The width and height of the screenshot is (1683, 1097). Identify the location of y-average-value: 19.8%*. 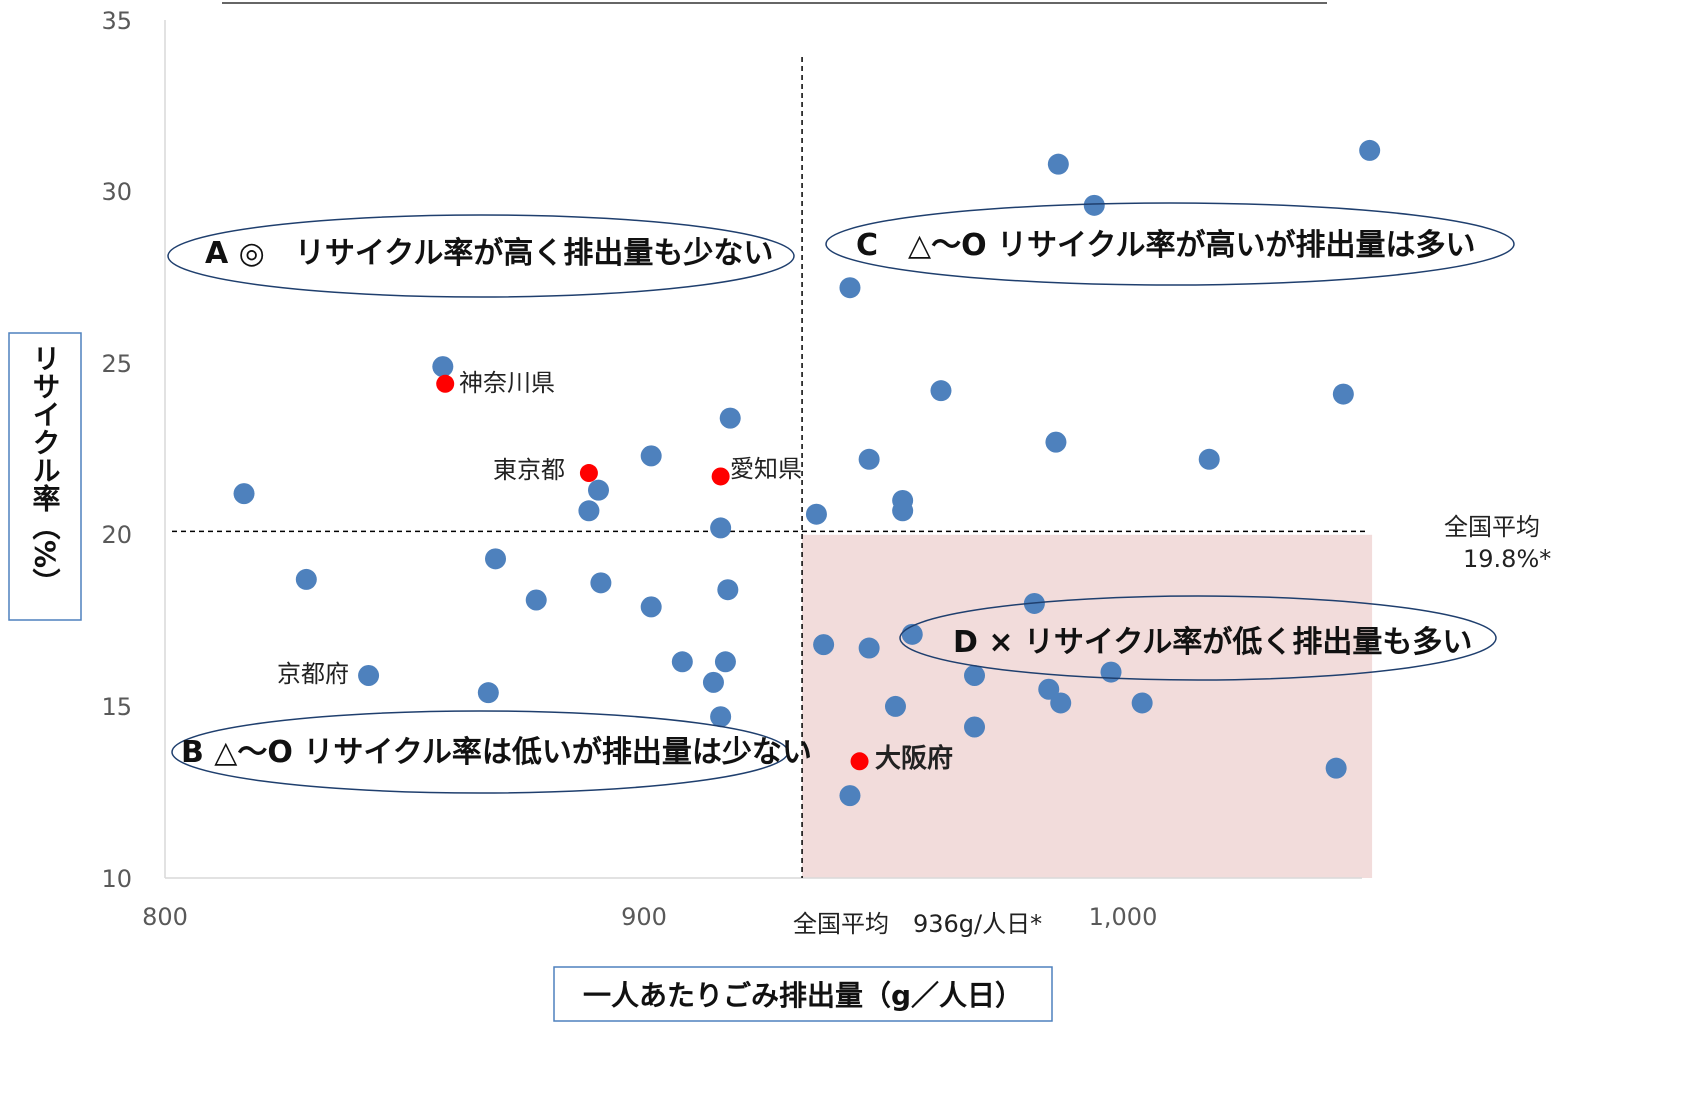
(1507, 559).